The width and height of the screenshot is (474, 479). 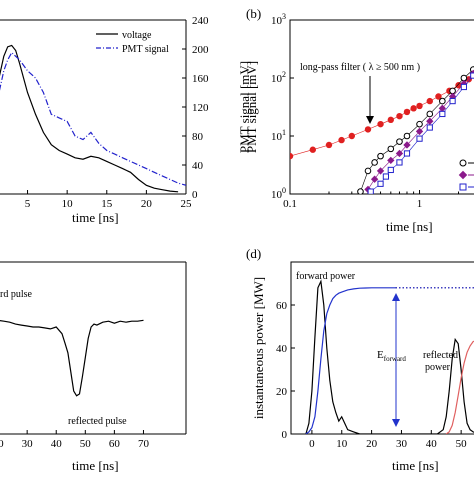 I want to click on panel-a-legend: voltage PMT signal, so click(x=132, y=42).